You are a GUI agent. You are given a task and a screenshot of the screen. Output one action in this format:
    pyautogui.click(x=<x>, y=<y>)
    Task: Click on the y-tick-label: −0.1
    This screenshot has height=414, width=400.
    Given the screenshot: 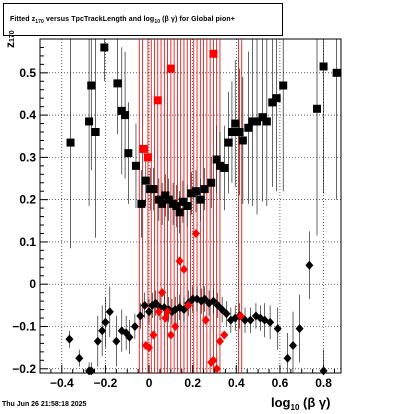 What is the action you would take?
    pyautogui.click(x=24, y=326)
    